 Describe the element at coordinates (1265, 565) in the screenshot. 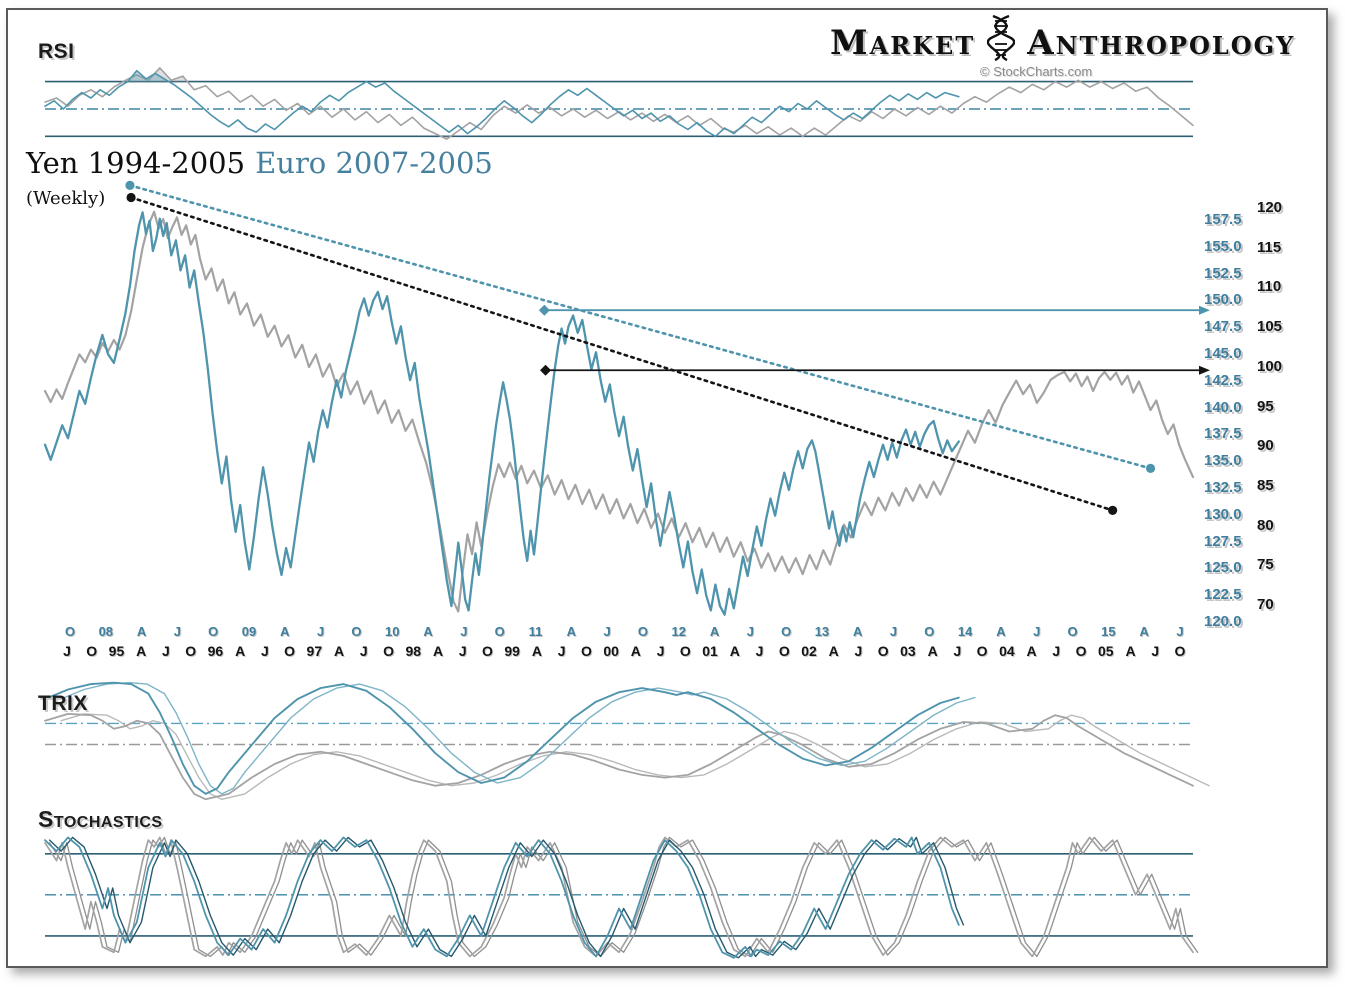

I see `y-axis-label-yen: 75` at that location.